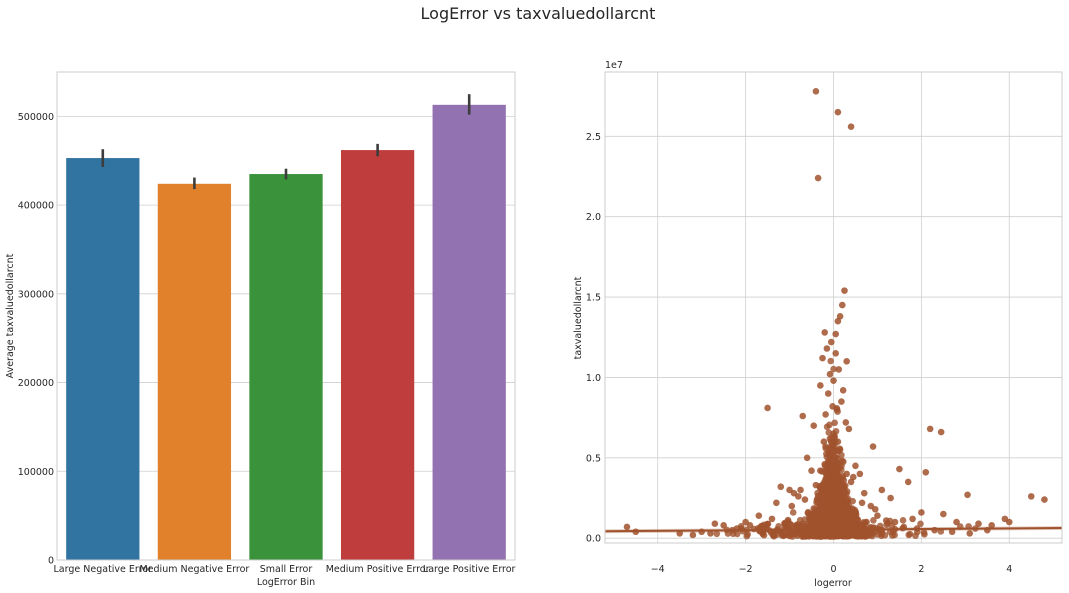 This screenshot has height=593, width=1069. What do you see at coordinates (36, 339) in the screenshot?
I see `bar-chart-y-tick-labels: 0 100000 200000 300000 400000 500000` at bounding box center [36, 339].